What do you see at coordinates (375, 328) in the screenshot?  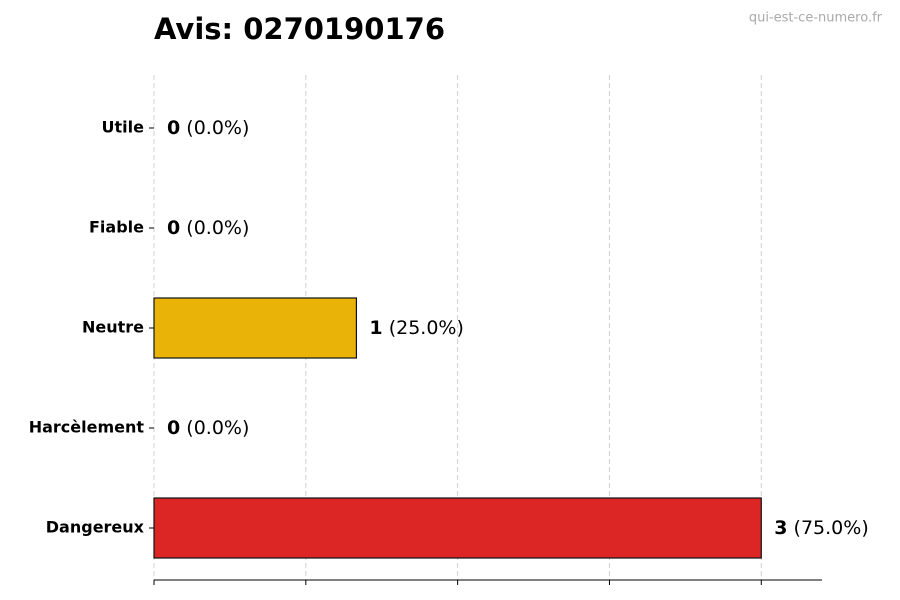 I see `value-count: 1` at bounding box center [375, 328].